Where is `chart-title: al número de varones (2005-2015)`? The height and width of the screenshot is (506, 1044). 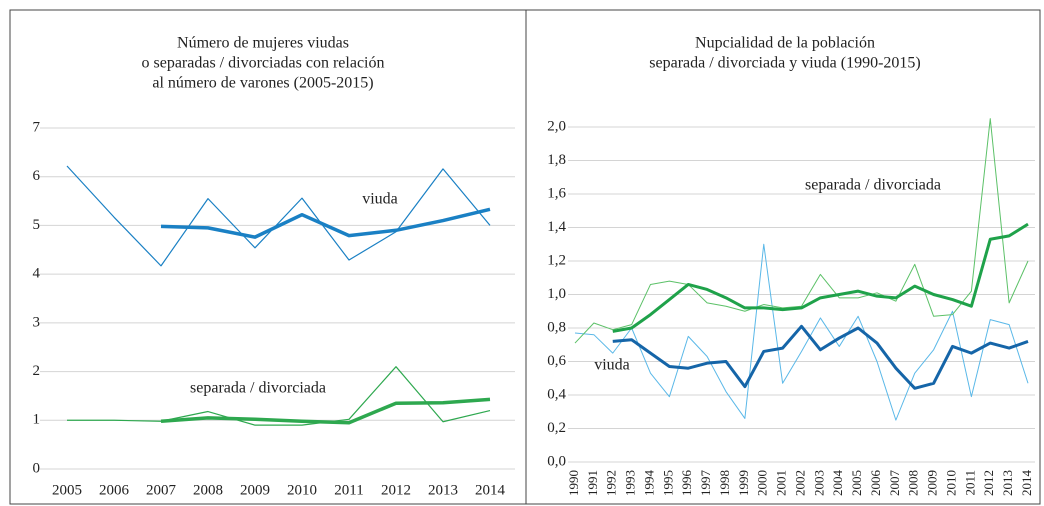
chart-title: al número de varones (2005-2015) is located at coordinates (262, 83).